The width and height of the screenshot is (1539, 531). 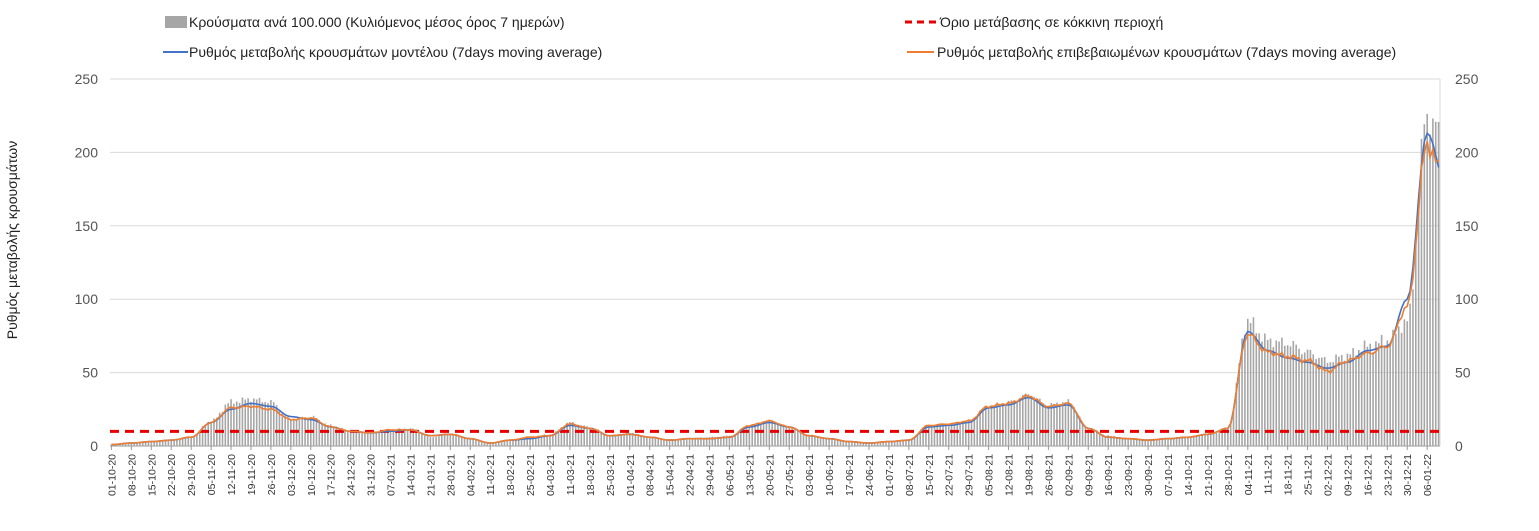 What do you see at coordinates (850, 475) in the screenshot?
I see `x-tick-label: 17-06-21` at bounding box center [850, 475].